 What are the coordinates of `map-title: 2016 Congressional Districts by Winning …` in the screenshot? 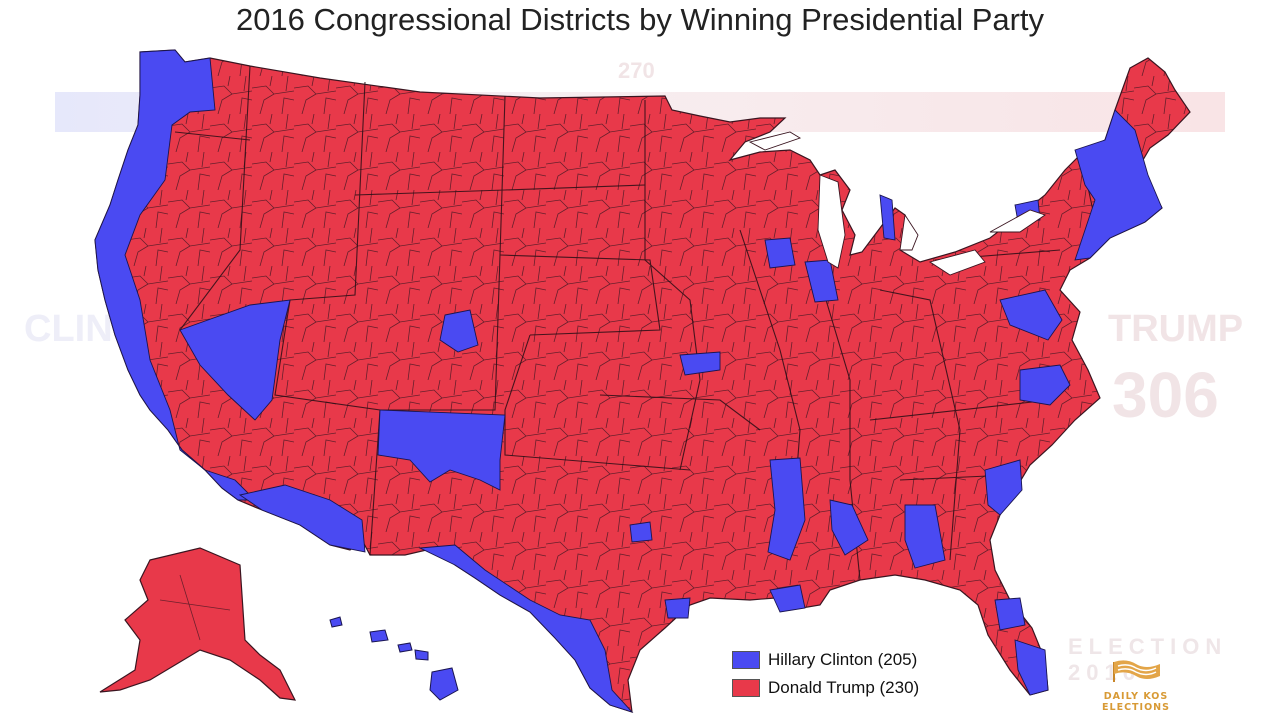 It's located at (640, 19).